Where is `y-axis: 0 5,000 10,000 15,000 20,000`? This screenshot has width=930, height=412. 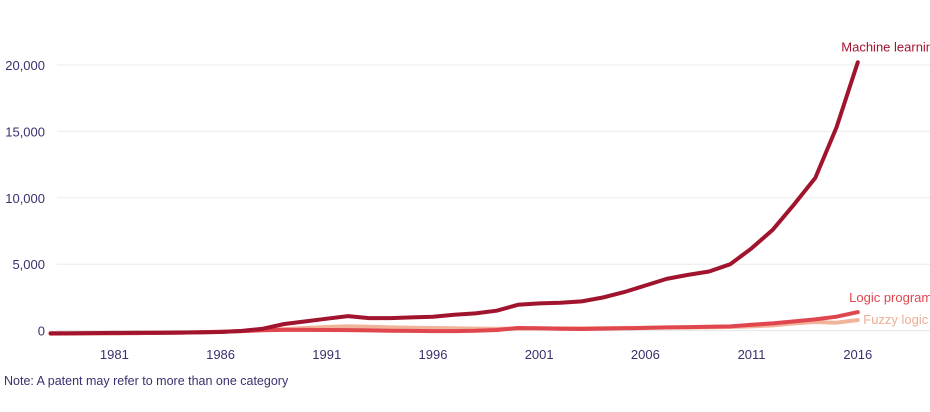 y-axis: 0 5,000 10,000 15,000 20,000 is located at coordinates (25, 198).